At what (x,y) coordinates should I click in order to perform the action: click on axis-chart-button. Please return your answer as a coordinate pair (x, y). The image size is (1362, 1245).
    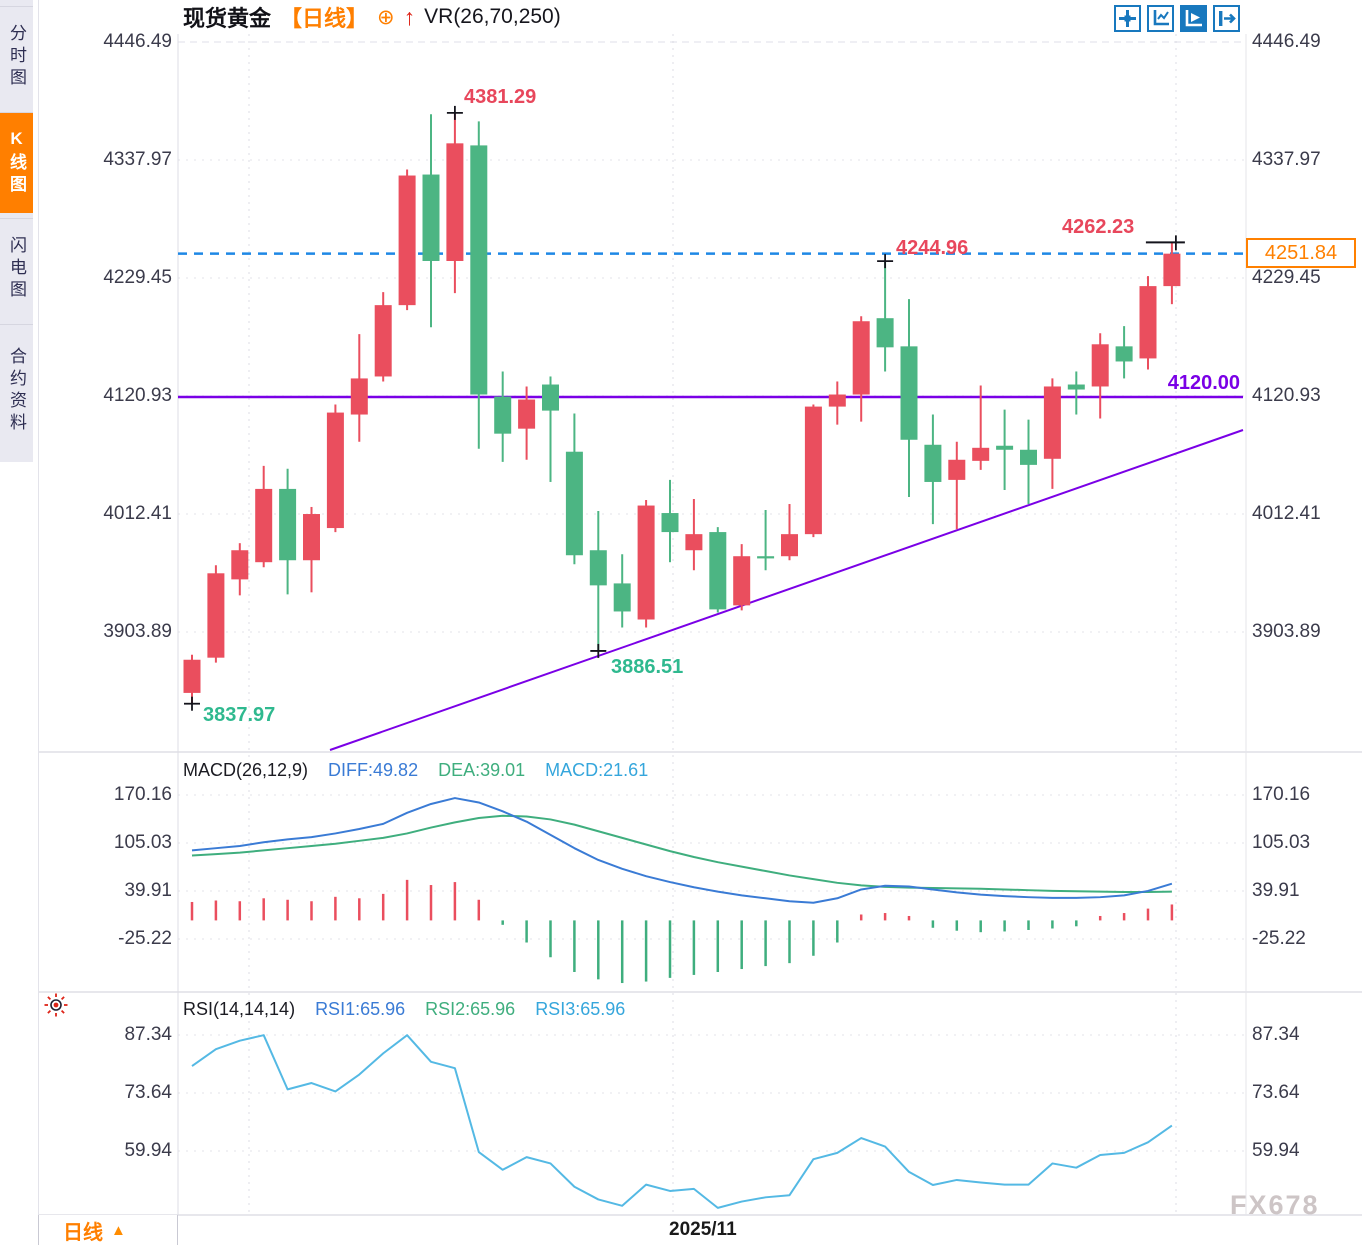
    Looking at the image, I should click on (1160, 18).